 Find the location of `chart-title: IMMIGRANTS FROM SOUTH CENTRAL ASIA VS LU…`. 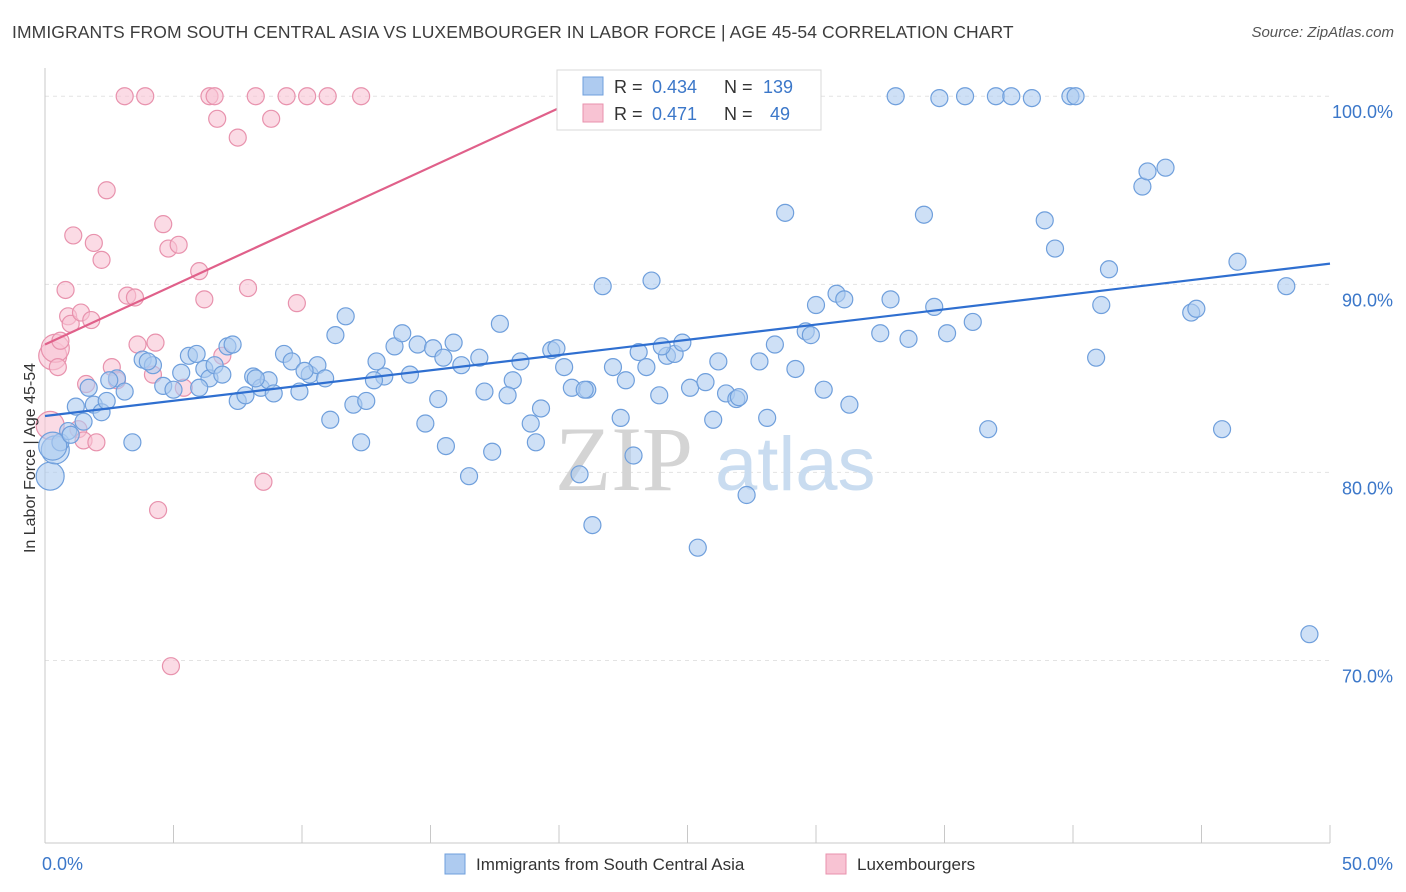

chart-title: IMMIGRANTS FROM SOUTH CENTRAL ASIA VS LU… is located at coordinates (513, 32).